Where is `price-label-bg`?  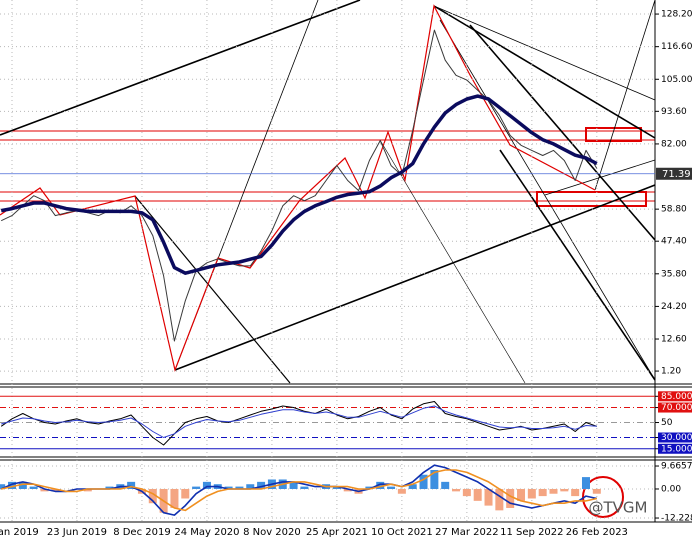
price-label-bg is located at coordinates (674, 173).